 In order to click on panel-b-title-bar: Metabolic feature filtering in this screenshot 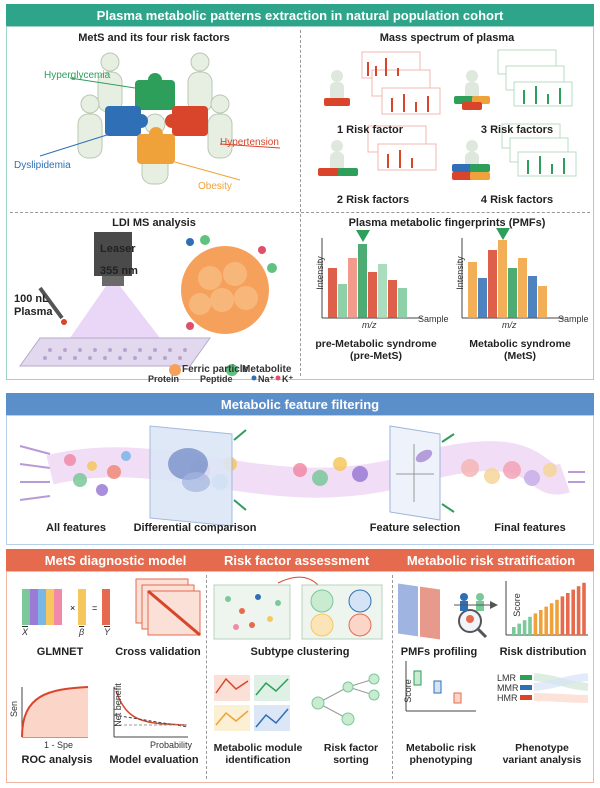, I will do `click(300, 404)`.